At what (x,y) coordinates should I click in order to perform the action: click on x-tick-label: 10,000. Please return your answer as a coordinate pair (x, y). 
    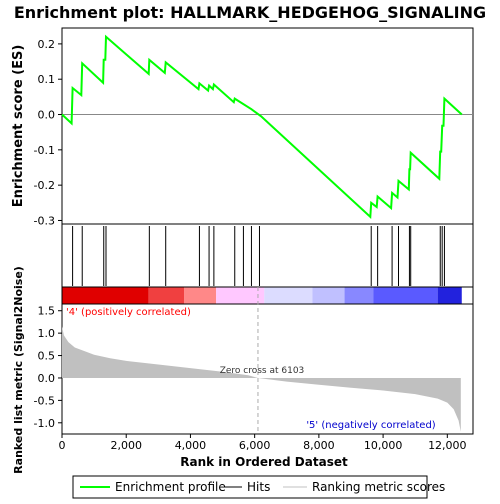
    Looking at the image, I should click on (383, 445).